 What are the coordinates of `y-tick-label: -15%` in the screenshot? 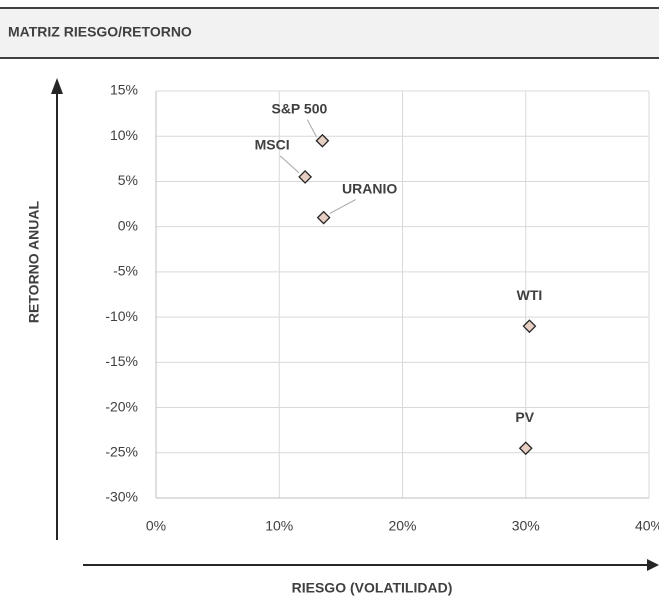 It's located at (121, 361).